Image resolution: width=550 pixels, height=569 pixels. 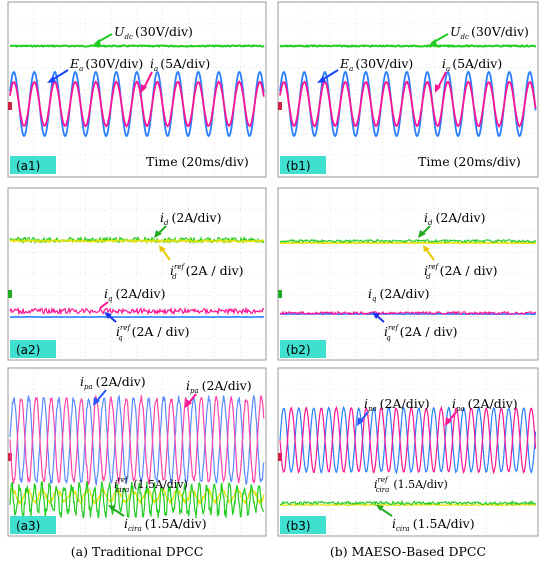 What do you see at coordinates (137, 45) in the screenshot?
I see `udc-trace-a1` at bounding box center [137, 45].